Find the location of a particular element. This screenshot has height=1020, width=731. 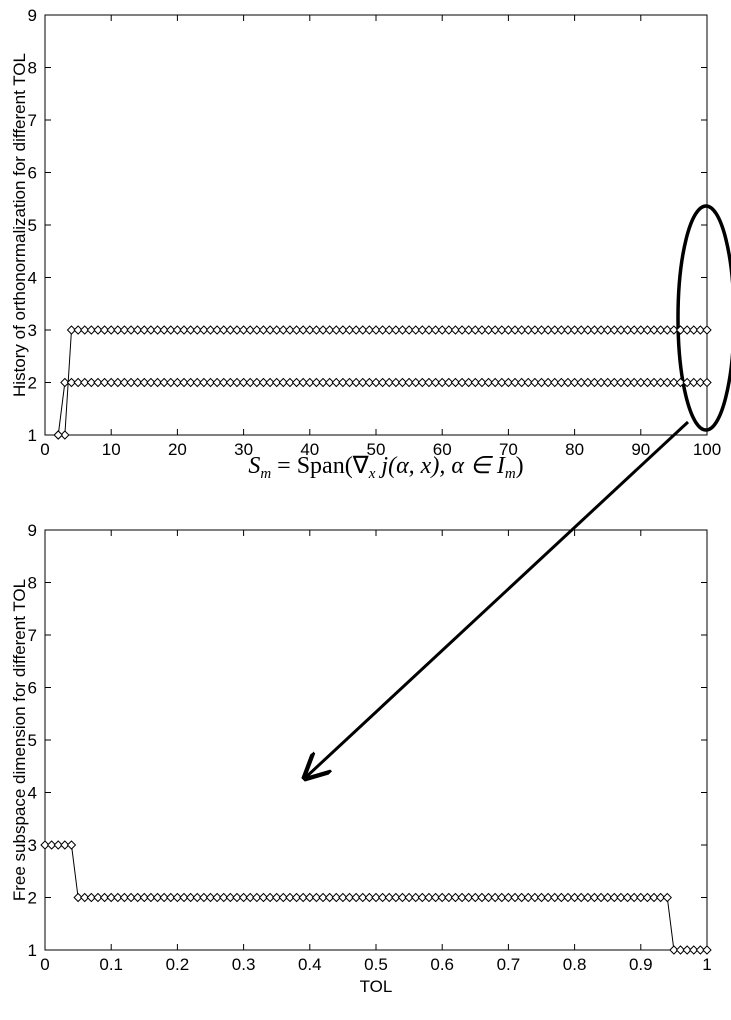

x-tick-label: 0 is located at coordinates (44, 449).